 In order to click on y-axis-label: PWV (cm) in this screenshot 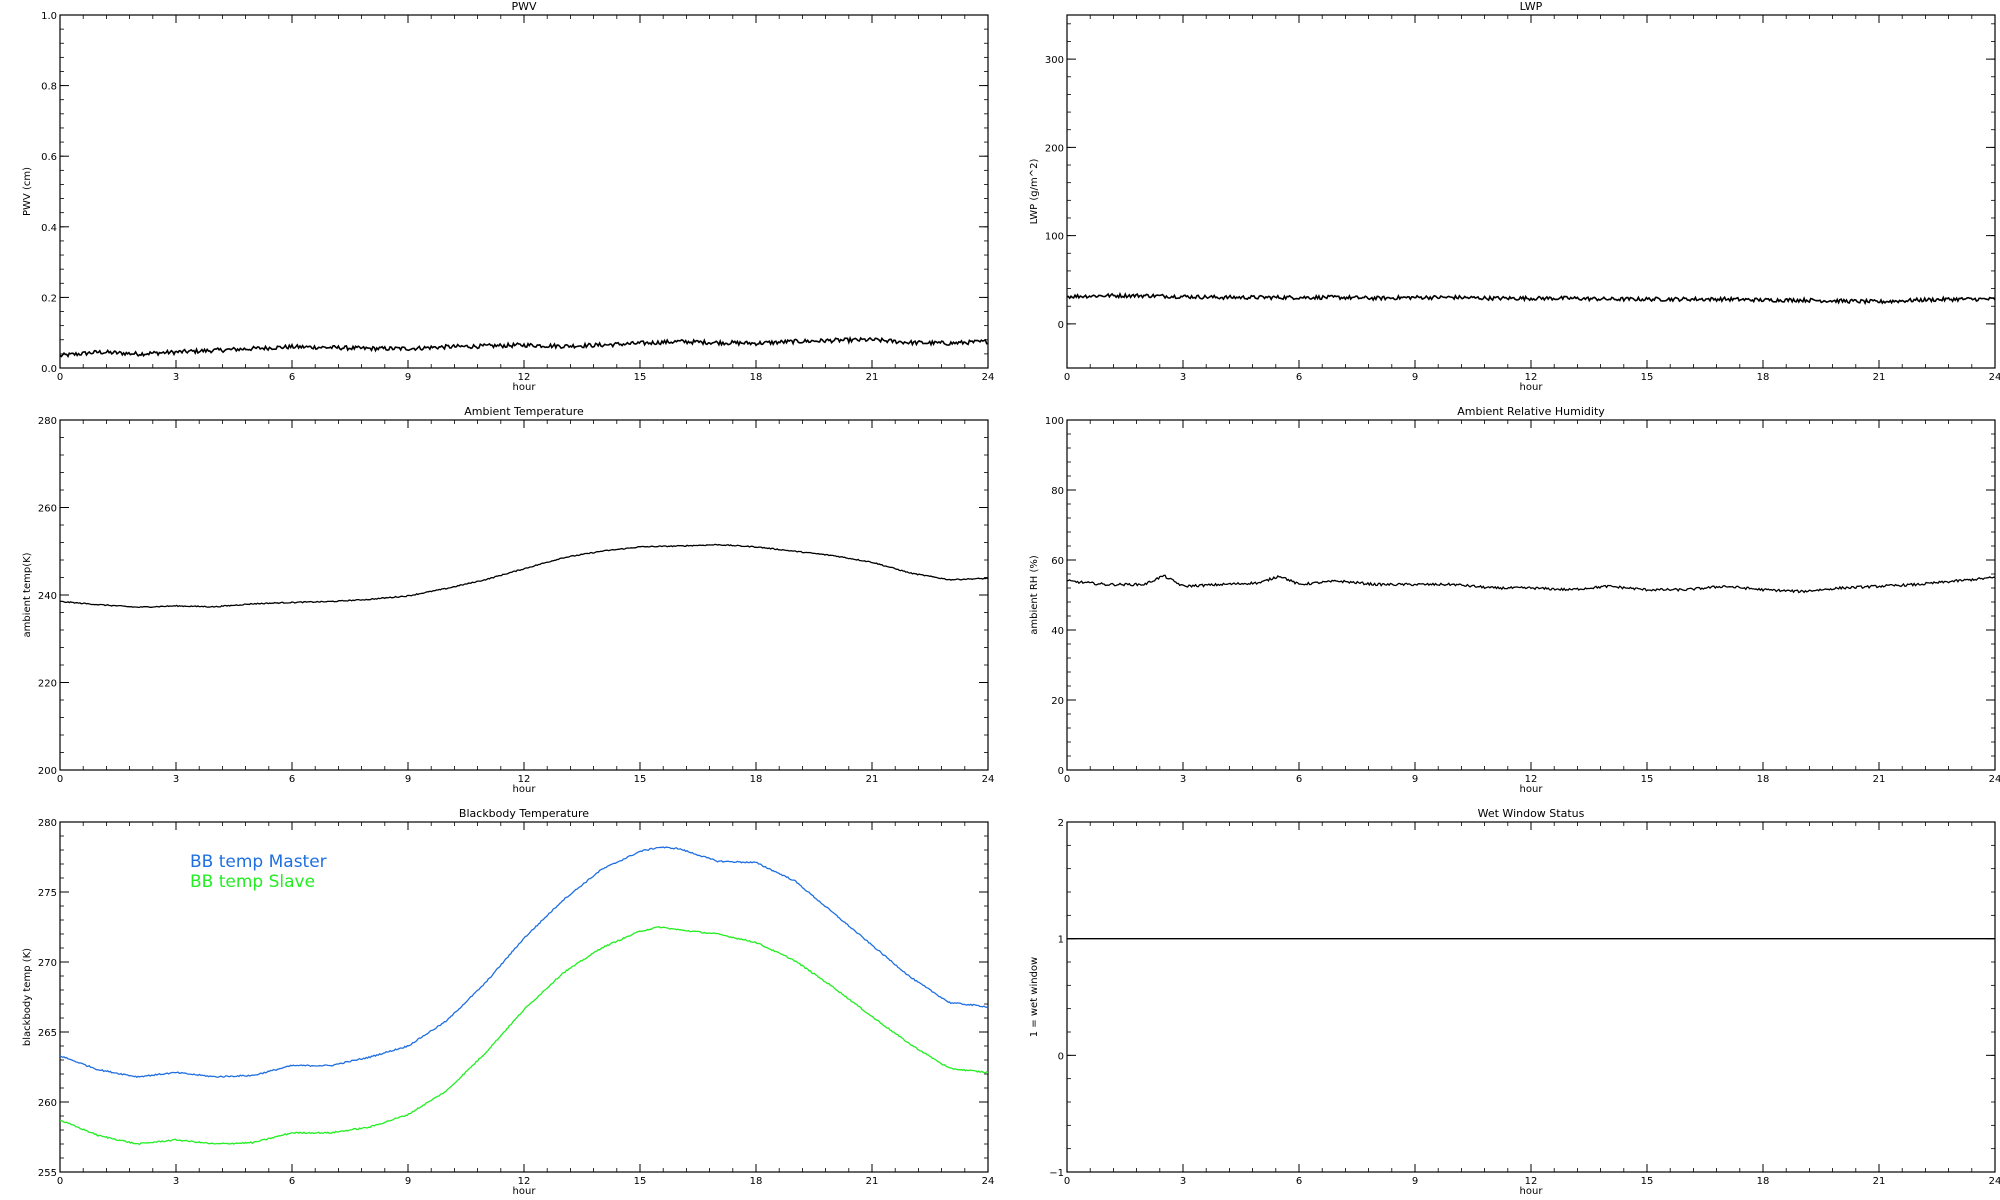, I will do `click(27, 191)`.